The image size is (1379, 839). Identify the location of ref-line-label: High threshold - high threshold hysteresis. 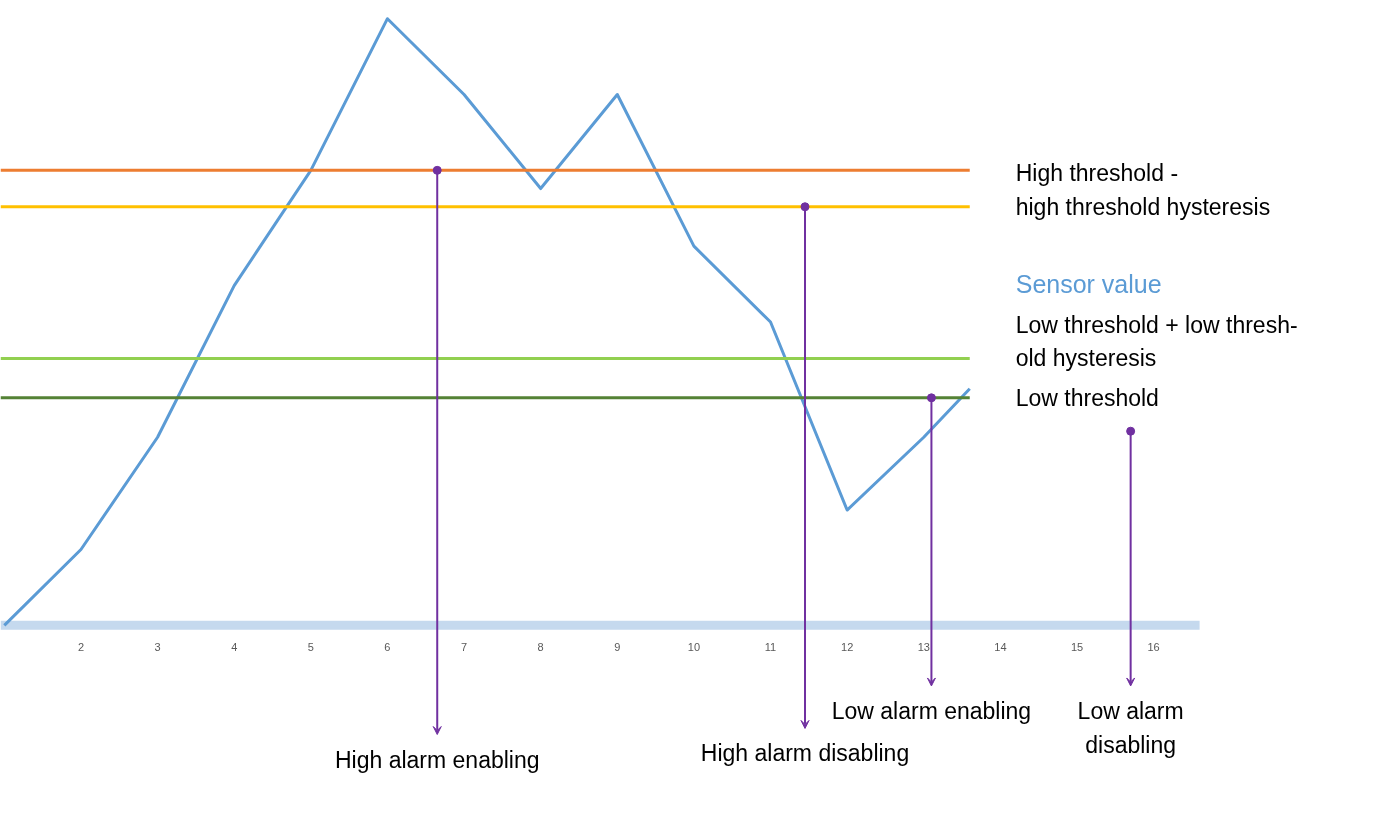
(1143, 189).